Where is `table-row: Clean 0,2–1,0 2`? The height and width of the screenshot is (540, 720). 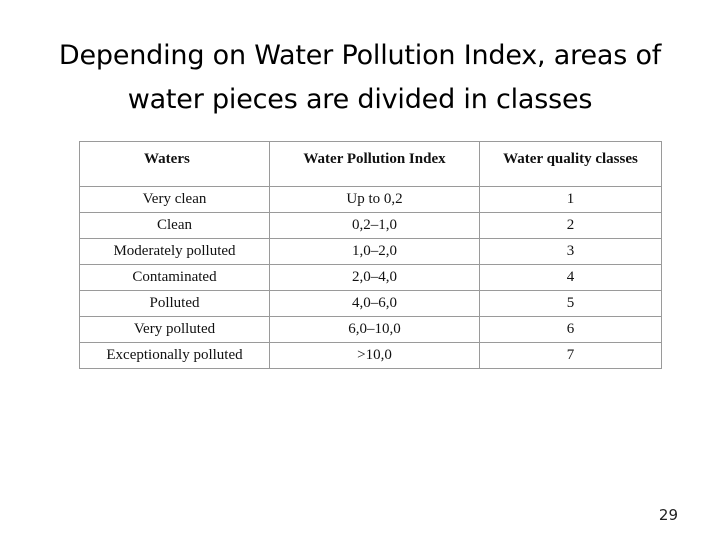
table-row: Clean 0,2–1,0 2 is located at coordinates (370, 225).